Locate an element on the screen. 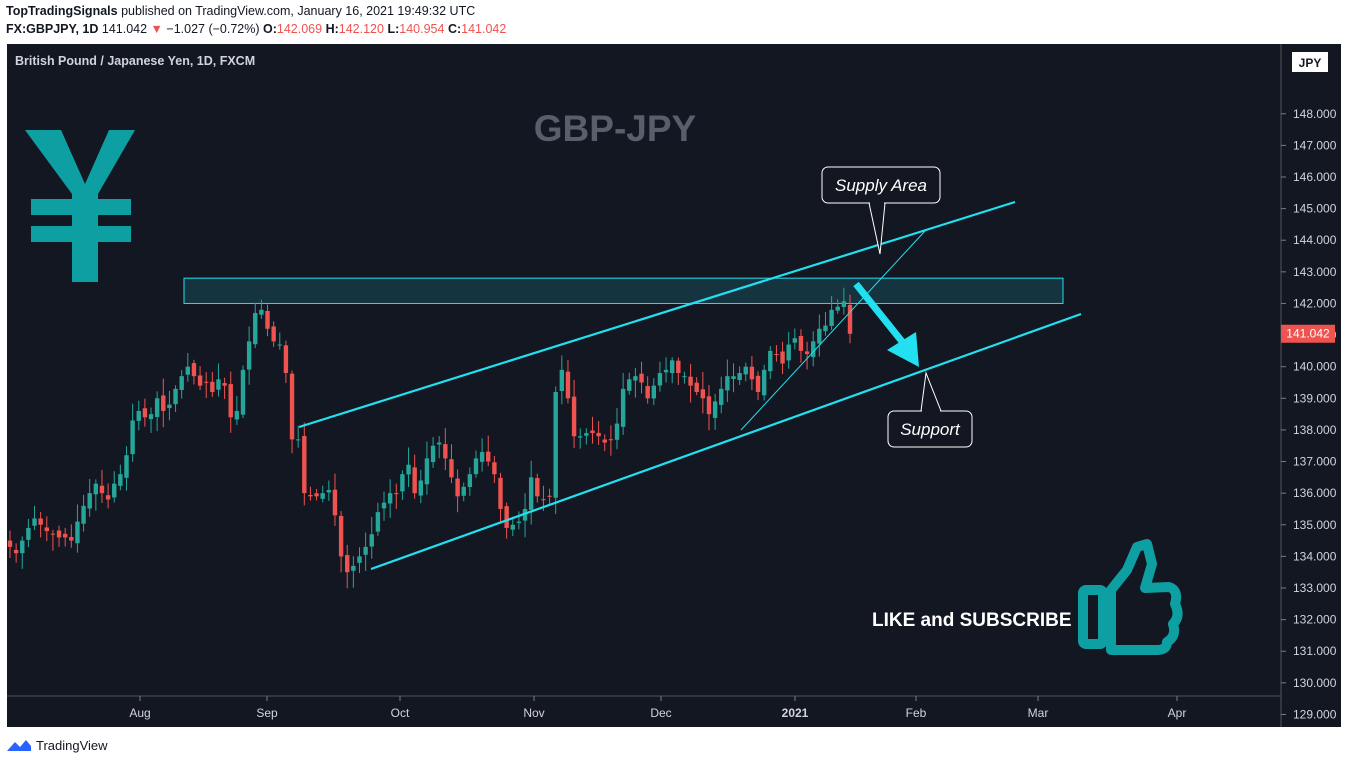 The width and height of the screenshot is (1348, 763). x-tick-label: Dec is located at coordinates (660, 713).